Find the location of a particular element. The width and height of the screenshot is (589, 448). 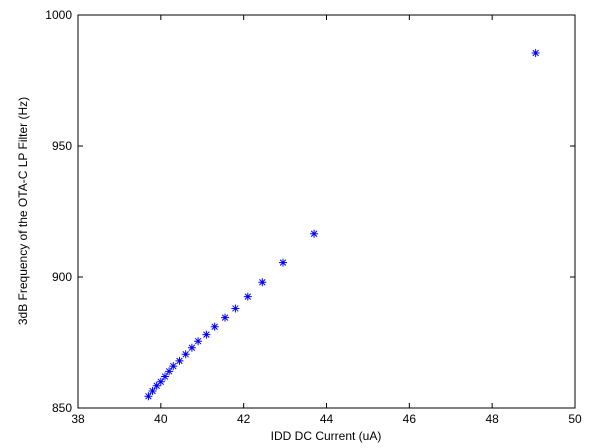

y-tick-label: 900 is located at coordinates (62, 277).